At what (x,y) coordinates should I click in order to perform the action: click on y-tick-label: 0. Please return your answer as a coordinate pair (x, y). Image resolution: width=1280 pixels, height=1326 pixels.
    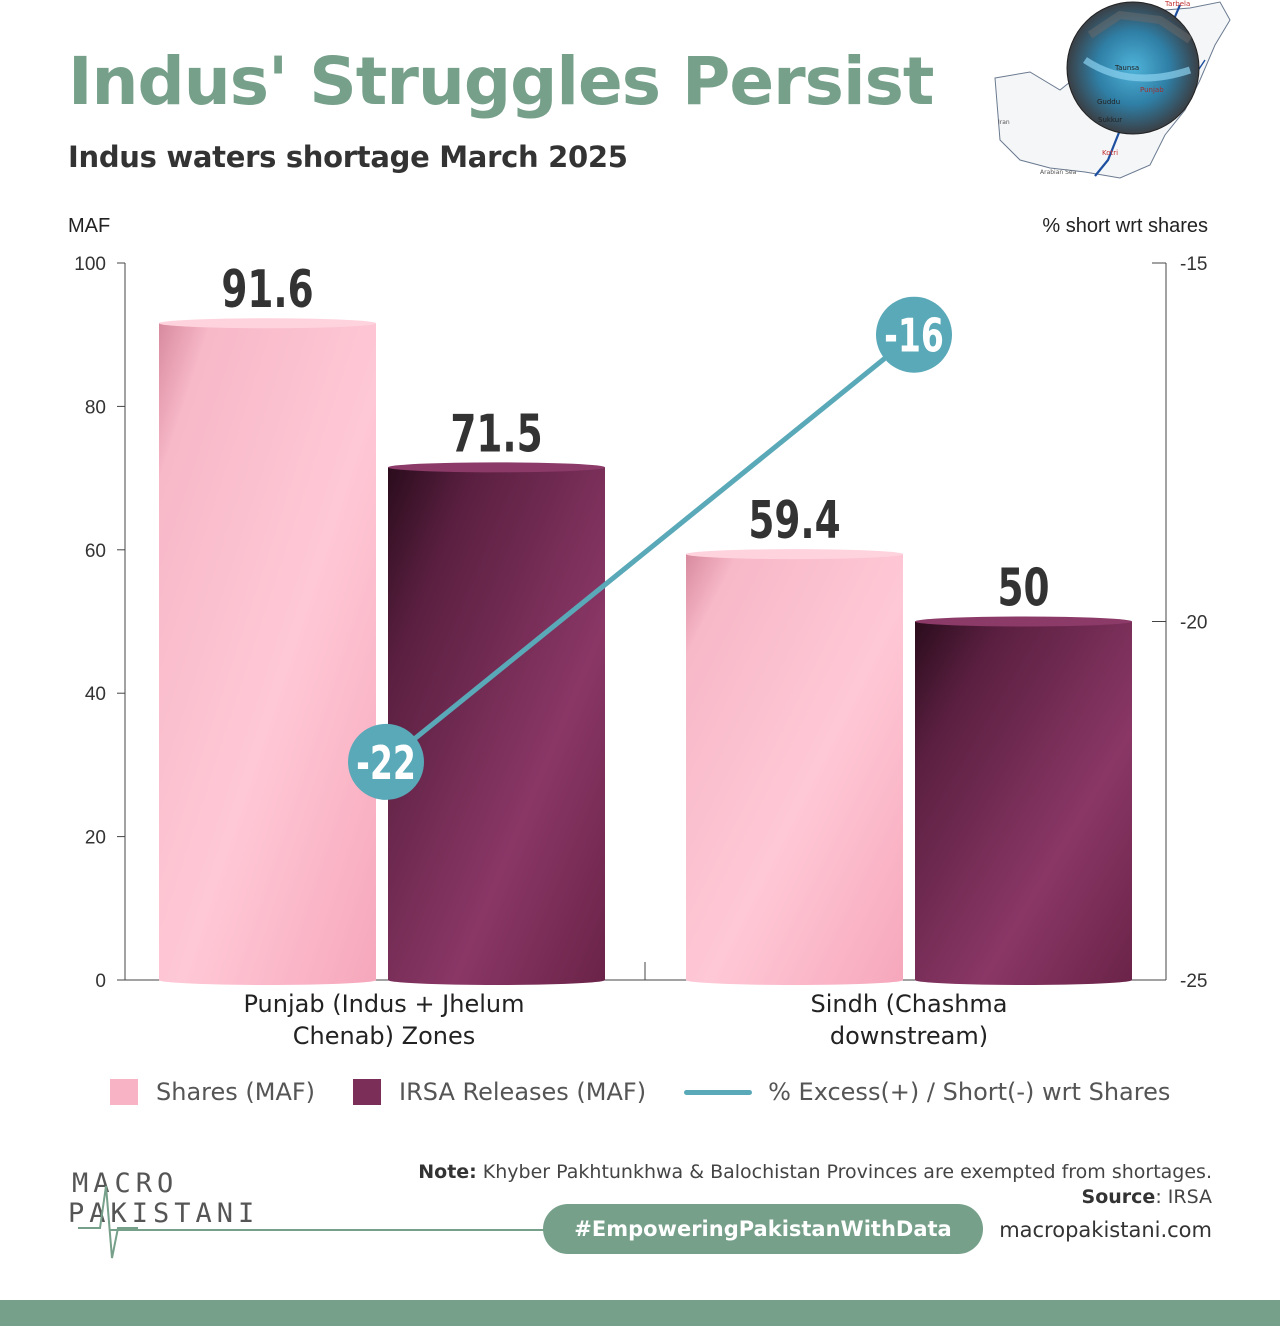
    Looking at the image, I should click on (100, 981).